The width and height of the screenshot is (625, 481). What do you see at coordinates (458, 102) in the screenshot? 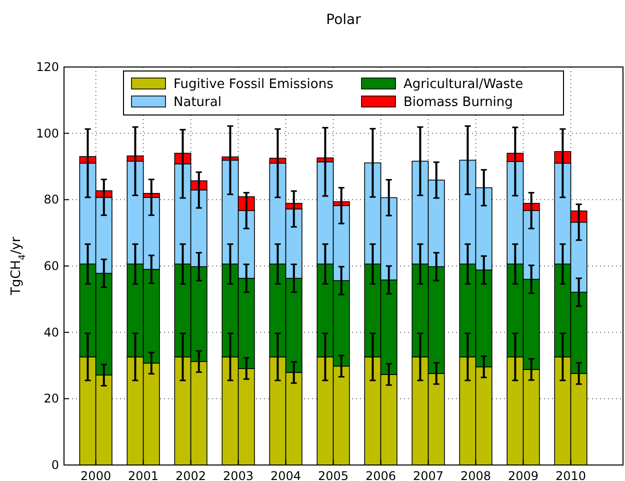
I see `legend-label: Biomass Burning` at bounding box center [458, 102].